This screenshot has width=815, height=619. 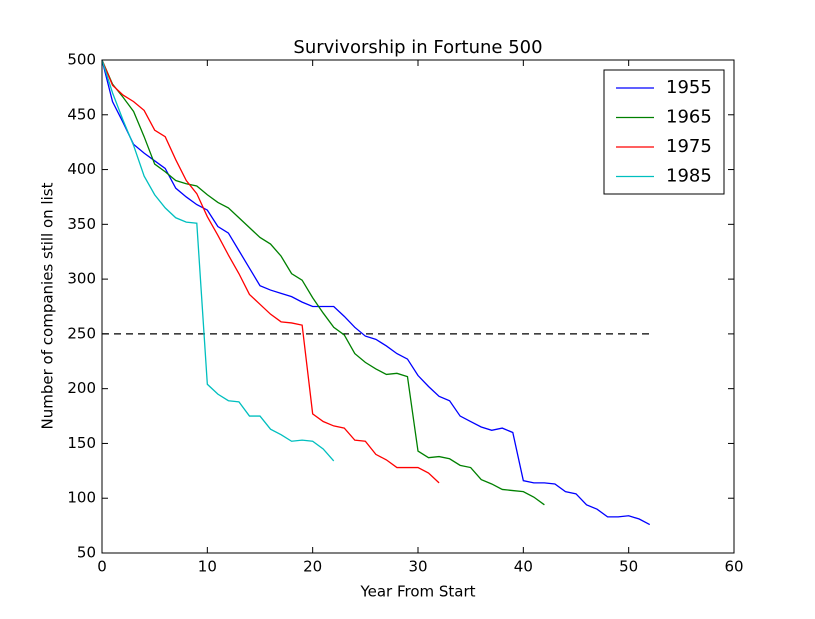 I want to click on y-tick-label: 450, so click(x=81, y=114).